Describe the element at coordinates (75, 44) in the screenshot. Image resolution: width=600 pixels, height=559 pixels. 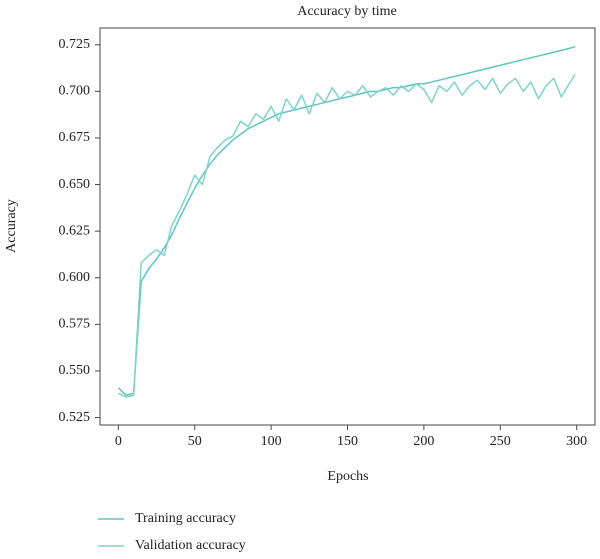
I see `y-tick-label: 0.725` at that location.